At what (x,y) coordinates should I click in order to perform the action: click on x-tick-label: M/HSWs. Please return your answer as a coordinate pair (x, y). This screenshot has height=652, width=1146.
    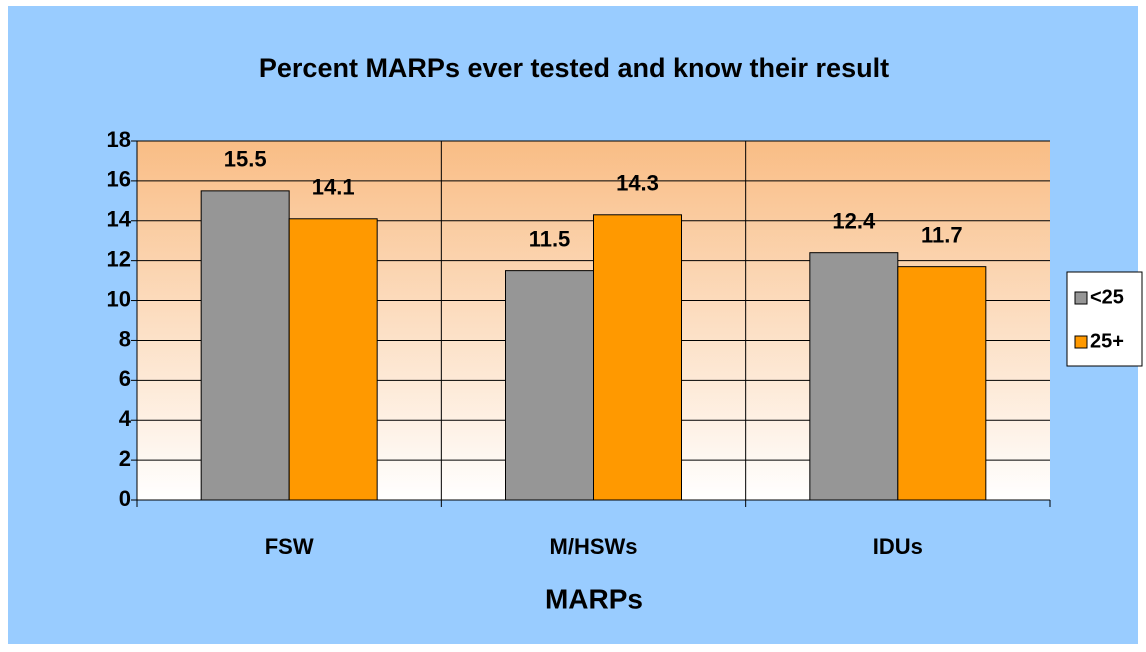
    Looking at the image, I should click on (594, 546).